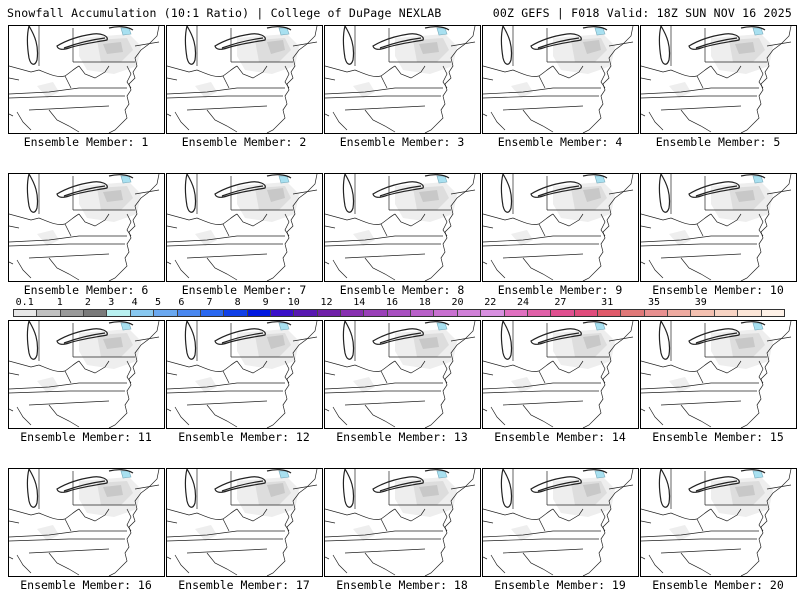  I want to click on ensemble-member-label: Ensemble Member: 1, so click(86, 142).